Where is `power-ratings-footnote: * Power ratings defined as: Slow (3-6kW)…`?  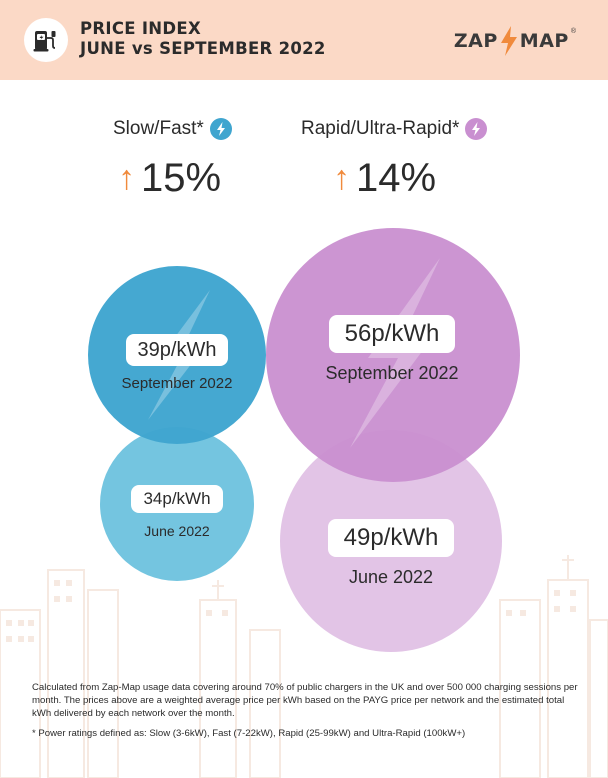 power-ratings-footnote: * Power ratings defined as: Slow (3-6kW)… is located at coordinates (249, 733).